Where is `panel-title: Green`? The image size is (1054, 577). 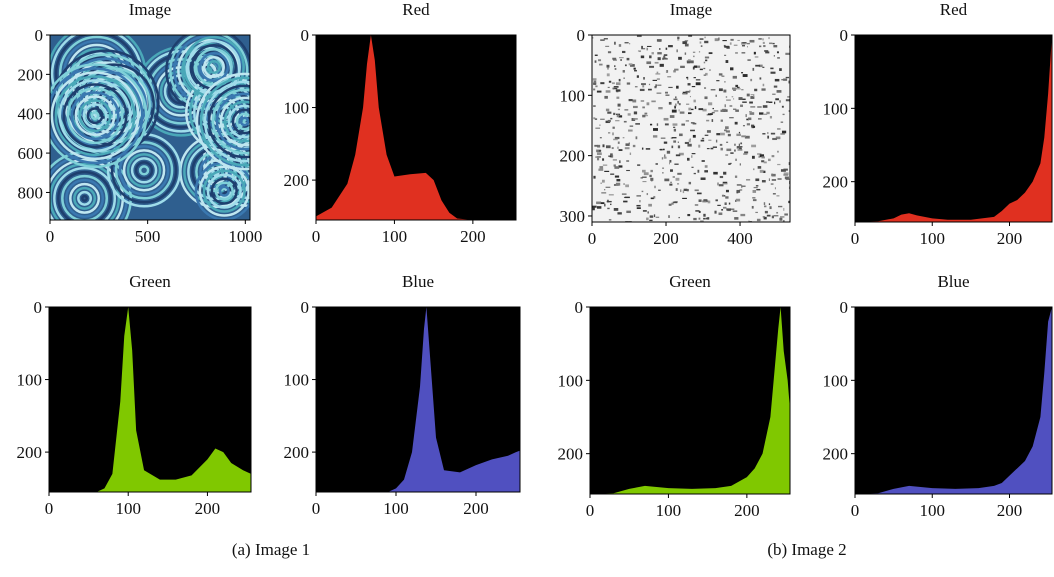
panel-title: Green is located at coordinates (150, 281).